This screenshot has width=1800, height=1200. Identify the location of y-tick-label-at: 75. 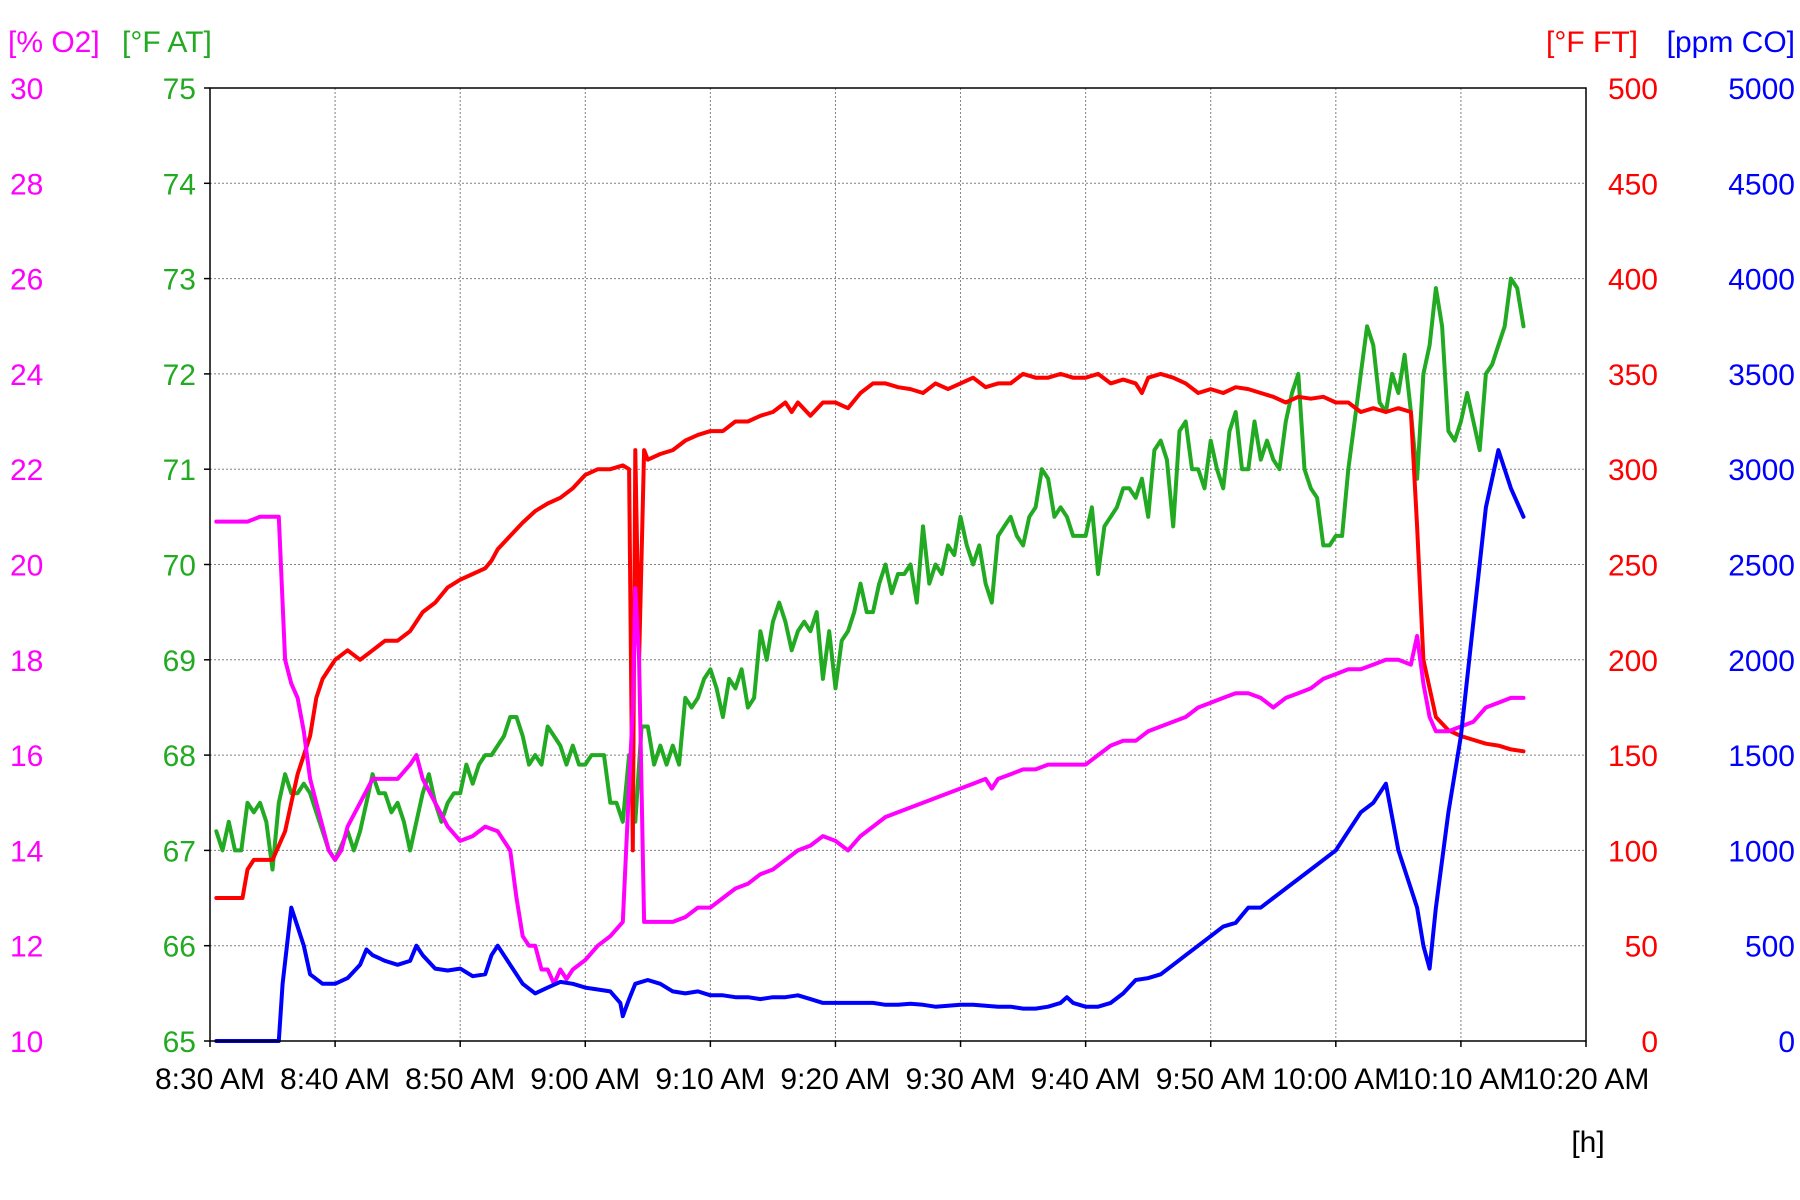
(179, 89).